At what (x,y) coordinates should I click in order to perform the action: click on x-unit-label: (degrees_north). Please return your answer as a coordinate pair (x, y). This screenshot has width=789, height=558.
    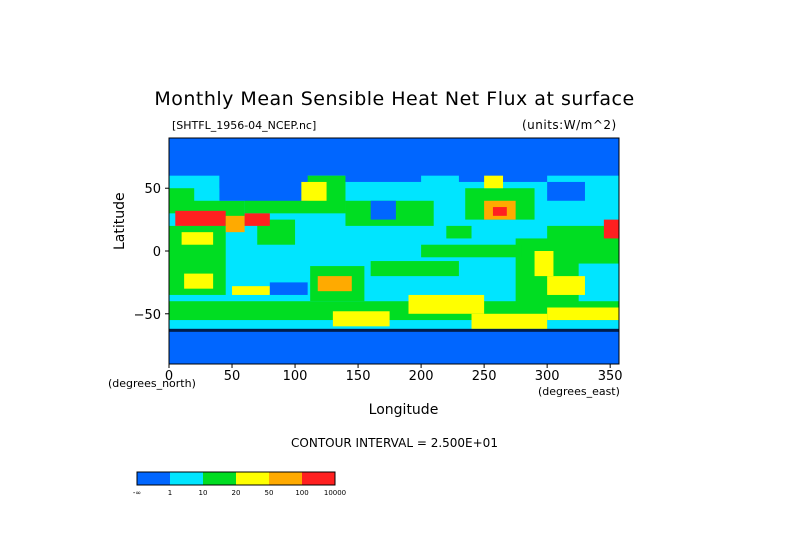
    Looking at the image, I should click on (152, 383).